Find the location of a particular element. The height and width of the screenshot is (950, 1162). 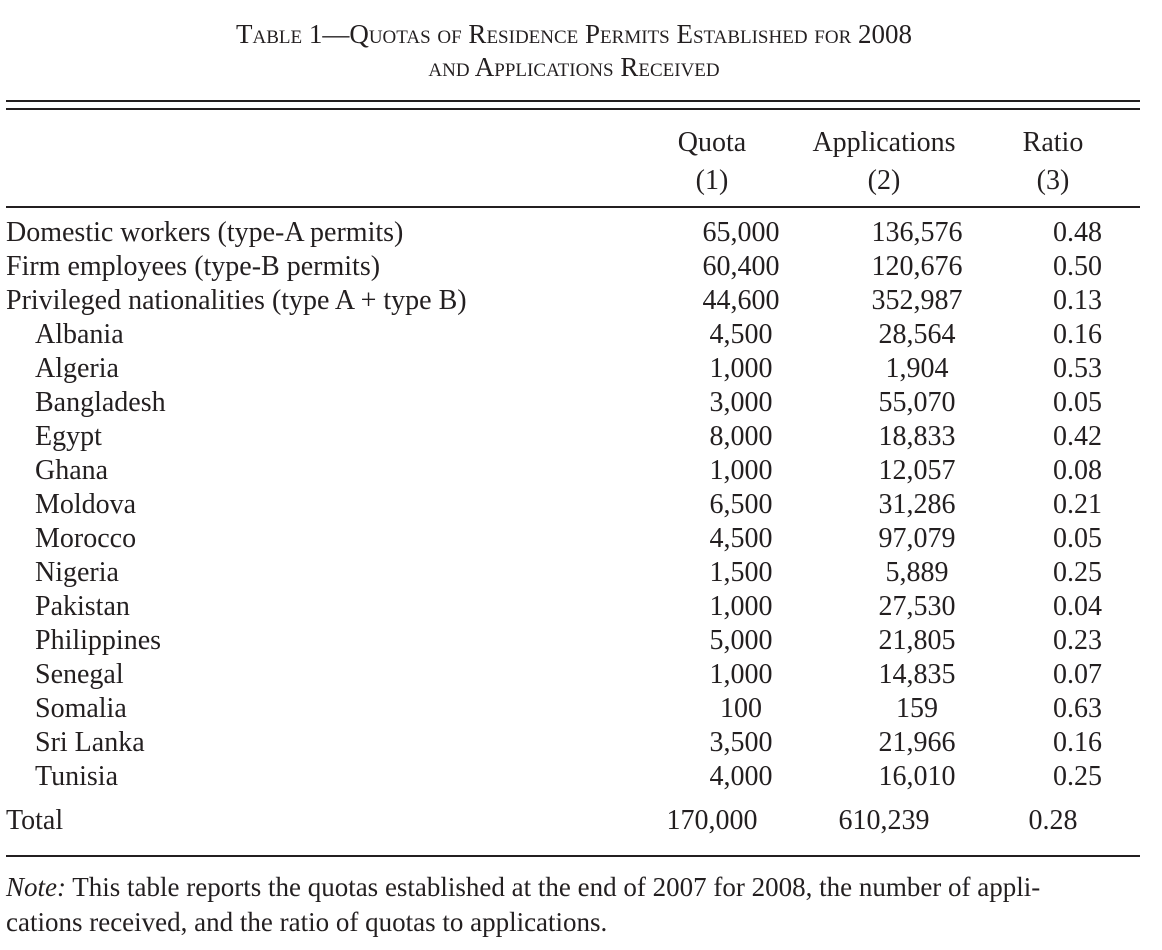

table-row: Egypt 8,000 18,833 0.42 is located at coordinates (573, 437).